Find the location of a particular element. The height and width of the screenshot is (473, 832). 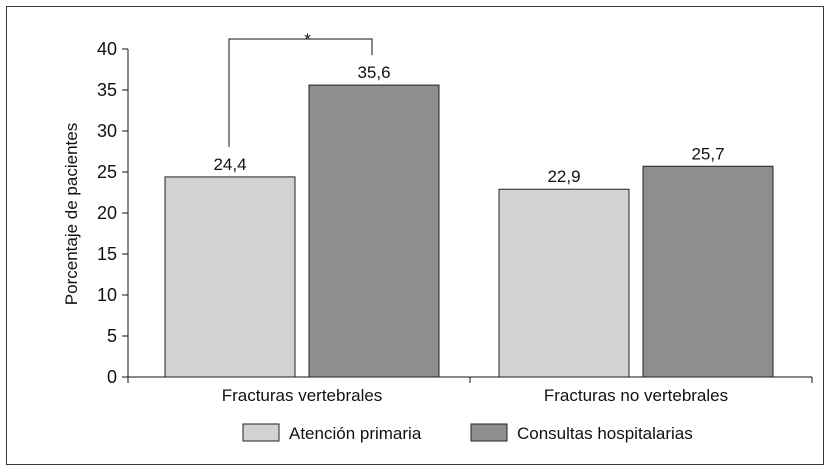

y-tick-label: 40 is located at coordinates (107, 49).